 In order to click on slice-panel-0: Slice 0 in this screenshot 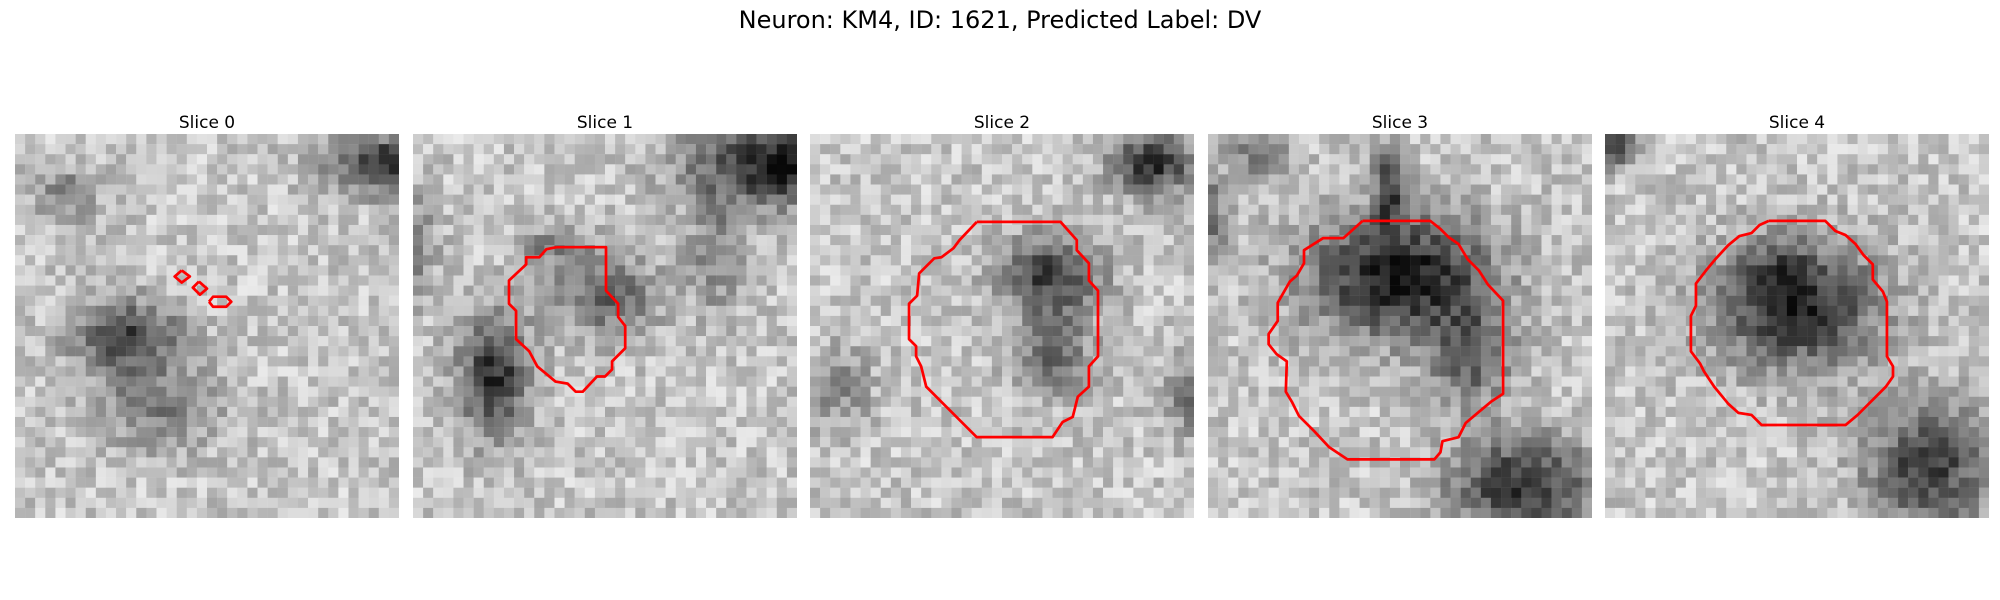, I will do `click(207, 315)`.